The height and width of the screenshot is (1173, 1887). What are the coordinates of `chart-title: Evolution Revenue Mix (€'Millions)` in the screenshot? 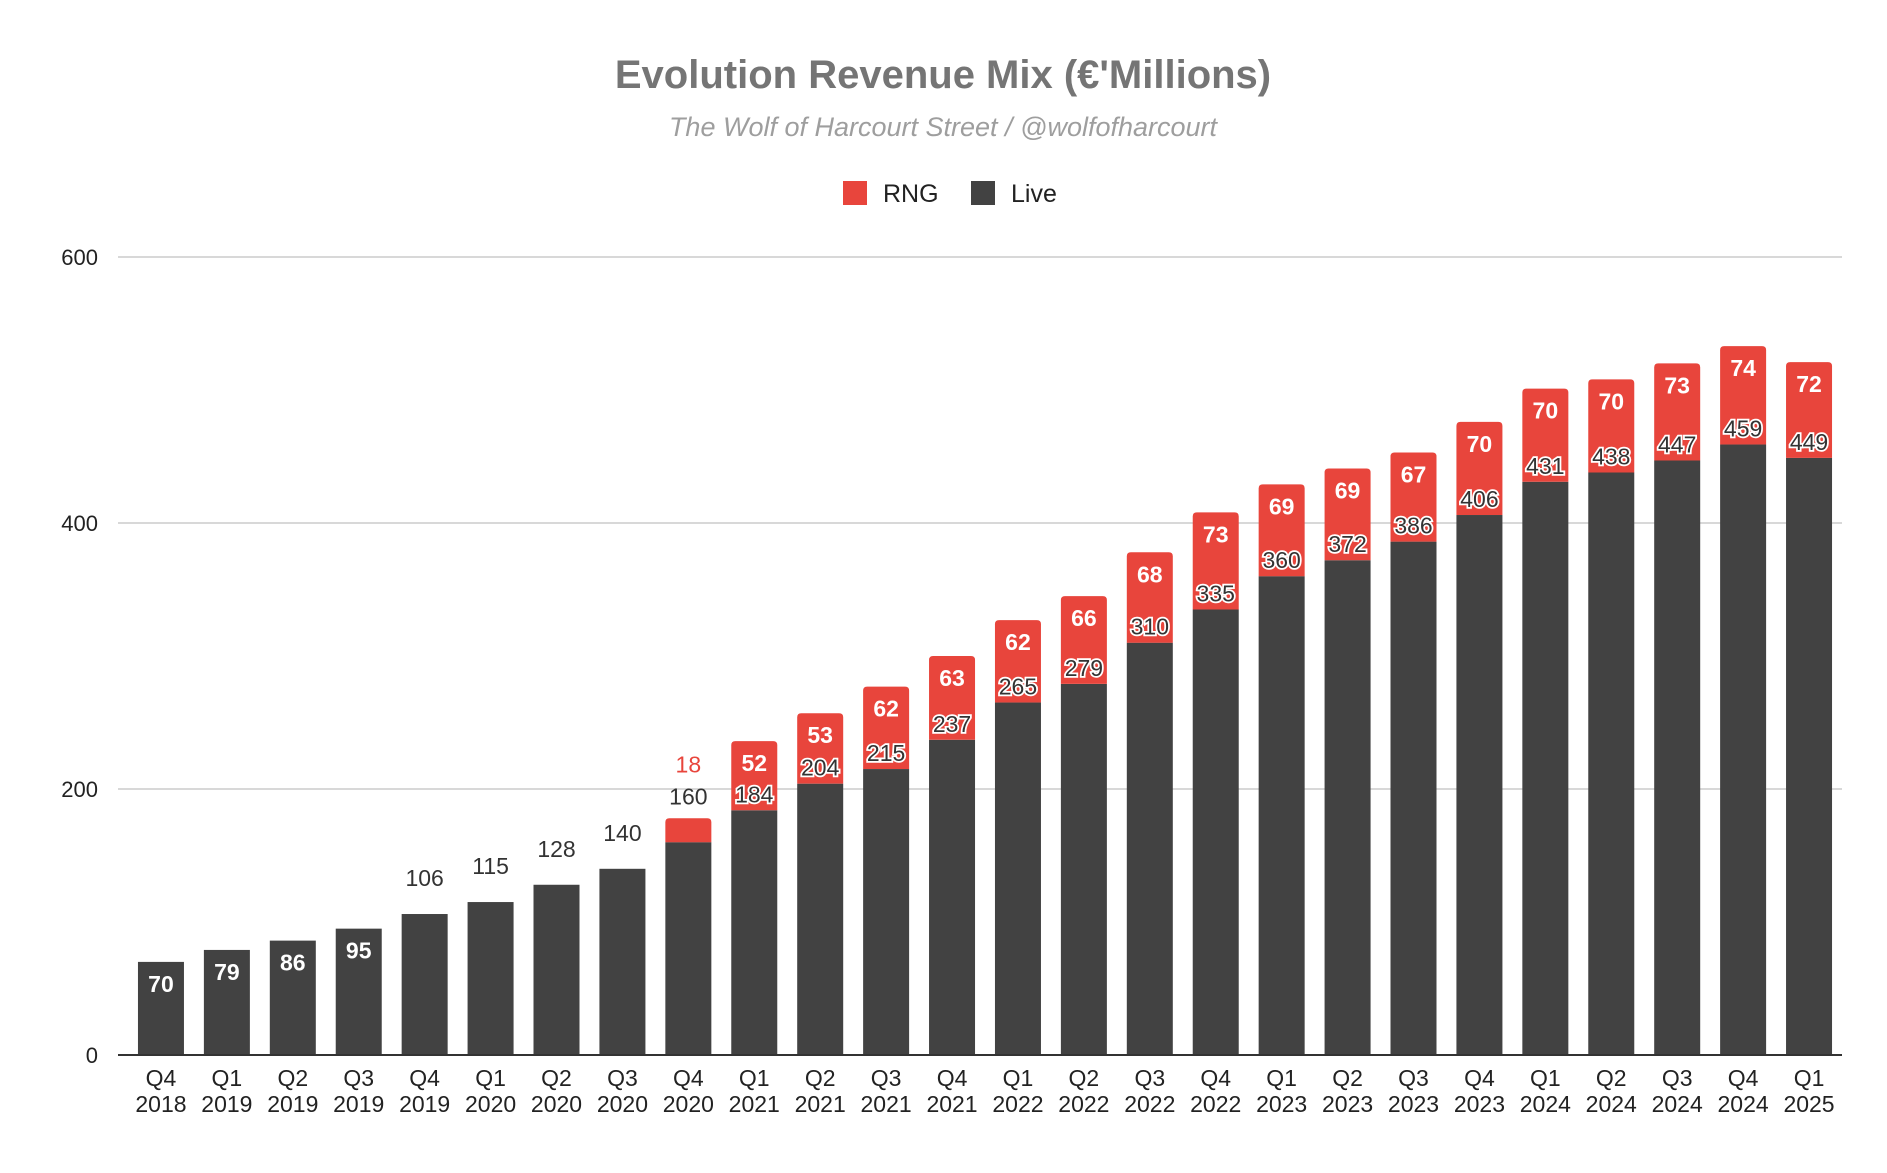 It's located at (943, 75).